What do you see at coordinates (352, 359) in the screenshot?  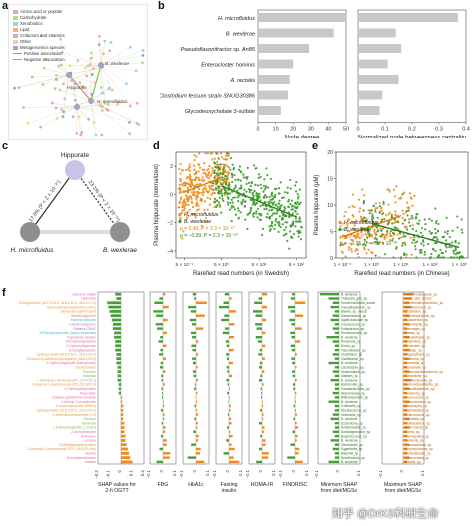 I see `species-label: Oscillibacter_sp.` at bounding box center [352, 359].